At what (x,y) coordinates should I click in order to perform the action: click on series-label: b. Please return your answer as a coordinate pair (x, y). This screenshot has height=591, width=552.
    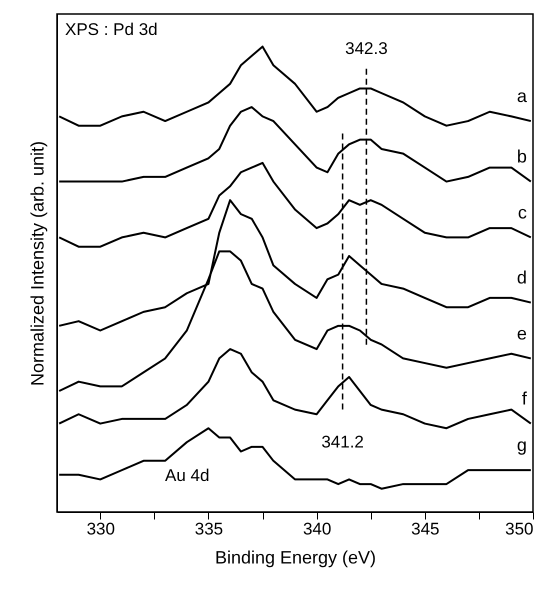
    Looking at the image, I should click on (521, 156).